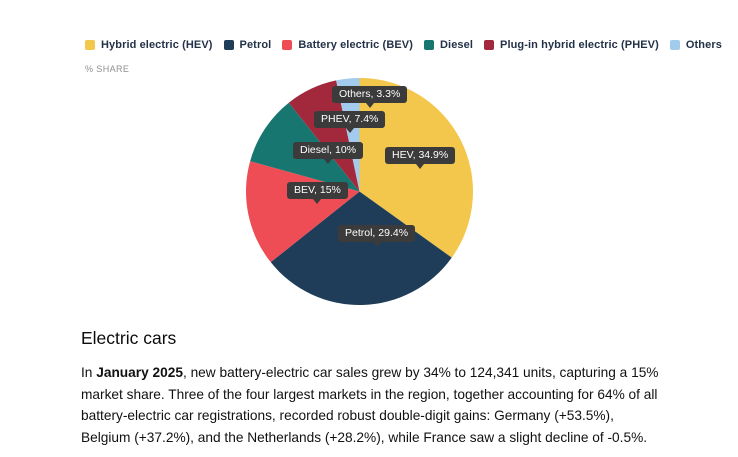 The image size is (738, 457). I want to click on pie-label-hev: HEV, 34.9%, so click(420, 158).